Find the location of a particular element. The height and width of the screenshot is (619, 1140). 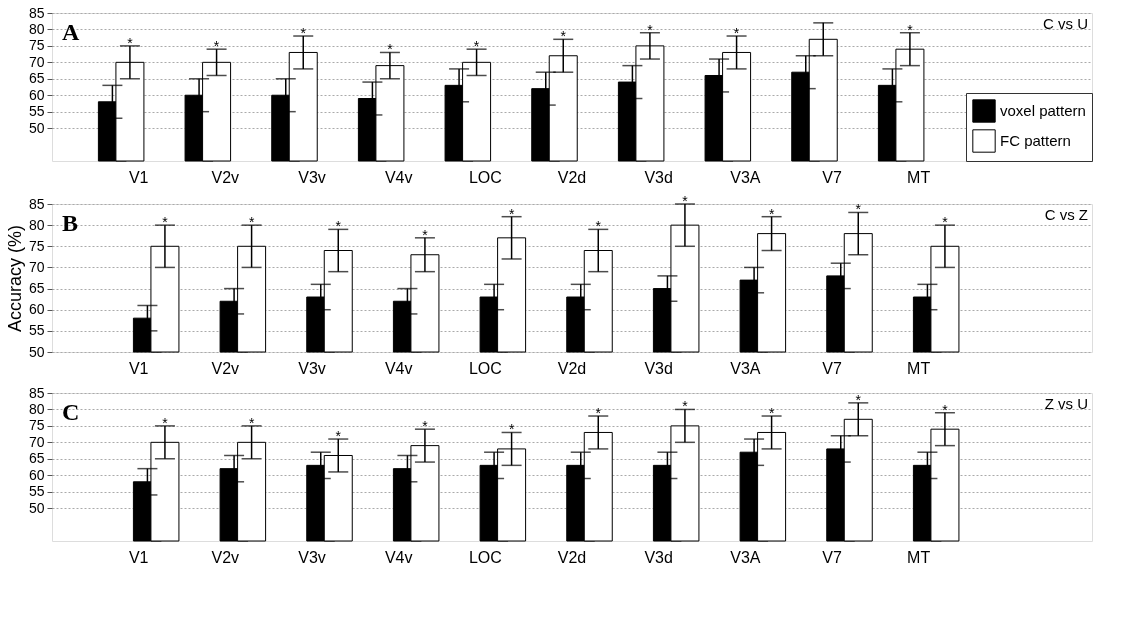

text: C vs U is located at coordinates (1065, 23).